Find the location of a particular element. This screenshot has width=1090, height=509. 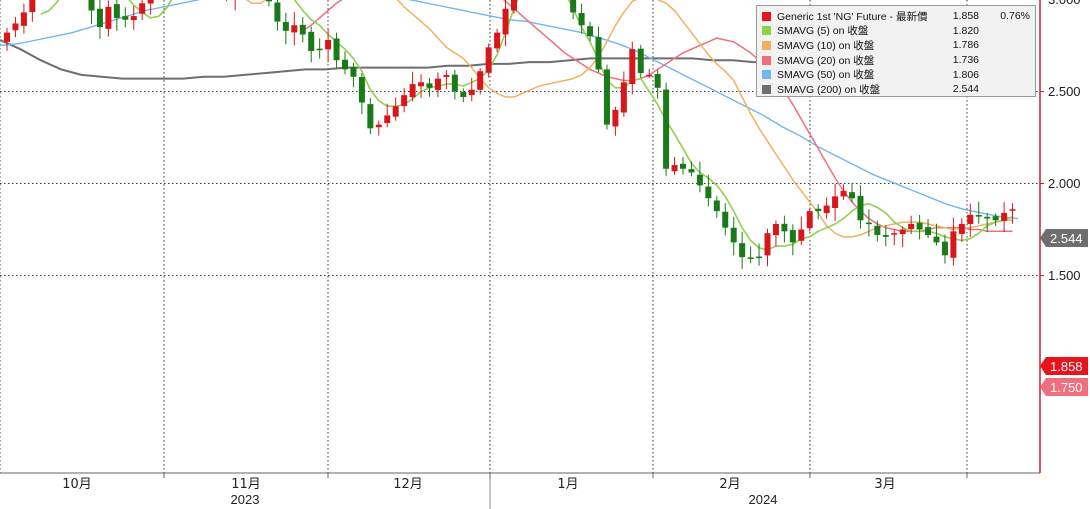

legend-name: SMAVG (5) on 收盤 is located at coordinates (823, 31).